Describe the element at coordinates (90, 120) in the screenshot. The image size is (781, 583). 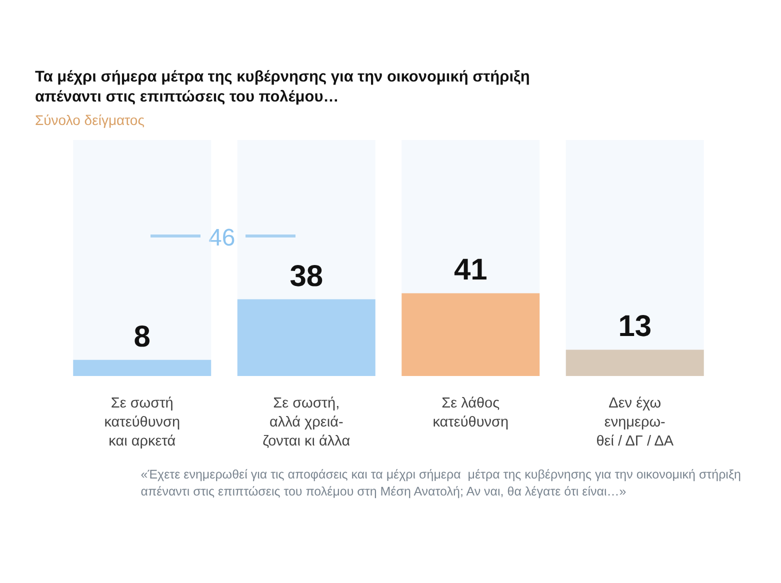
I see `chart-subtitle: Σύνολο δείγματος` at that location.